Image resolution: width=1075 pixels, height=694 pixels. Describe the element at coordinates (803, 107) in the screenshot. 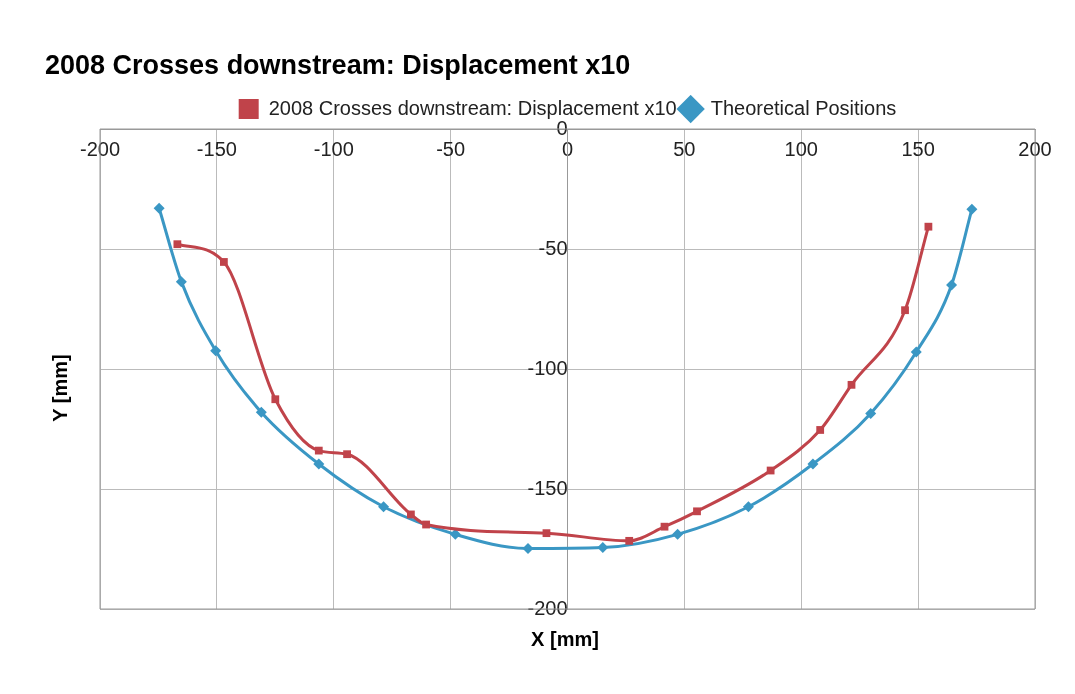

I see `legend-label: Theoretical Positions` at that location.